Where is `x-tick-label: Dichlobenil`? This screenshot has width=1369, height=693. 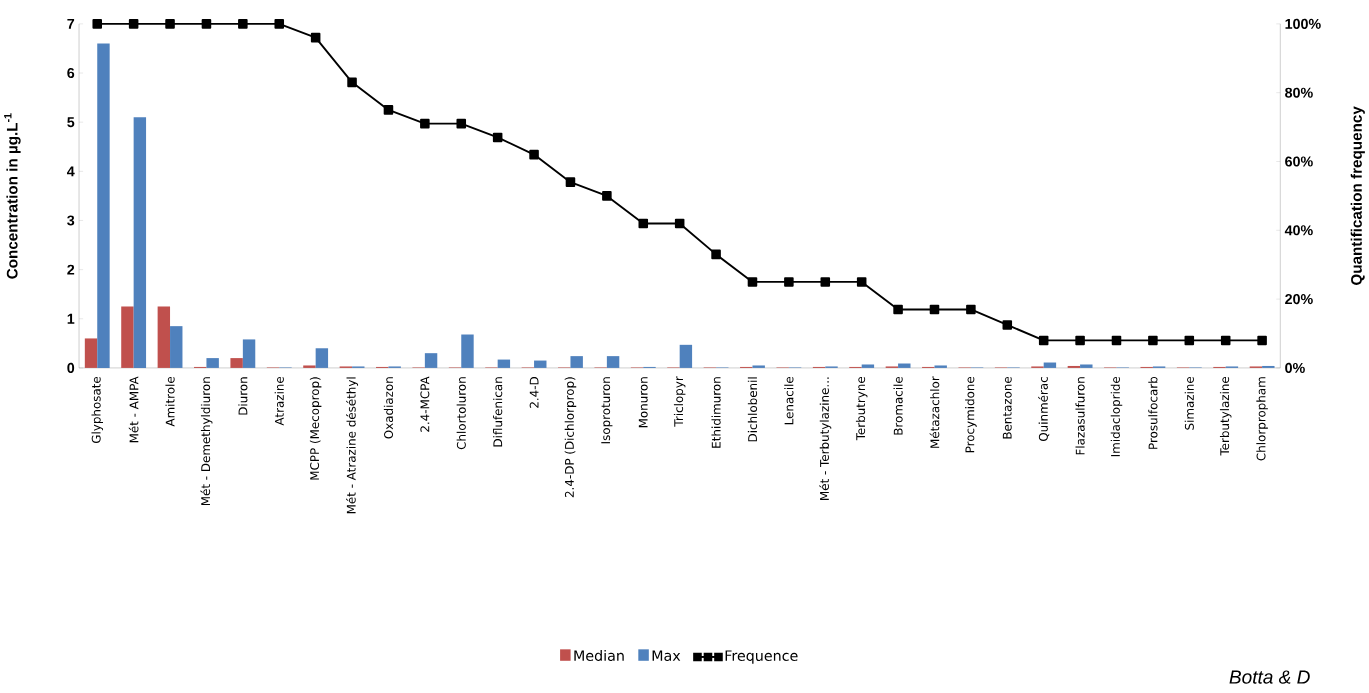
x-tick-label: Dichlobenil is located at coordinates (752, 409).